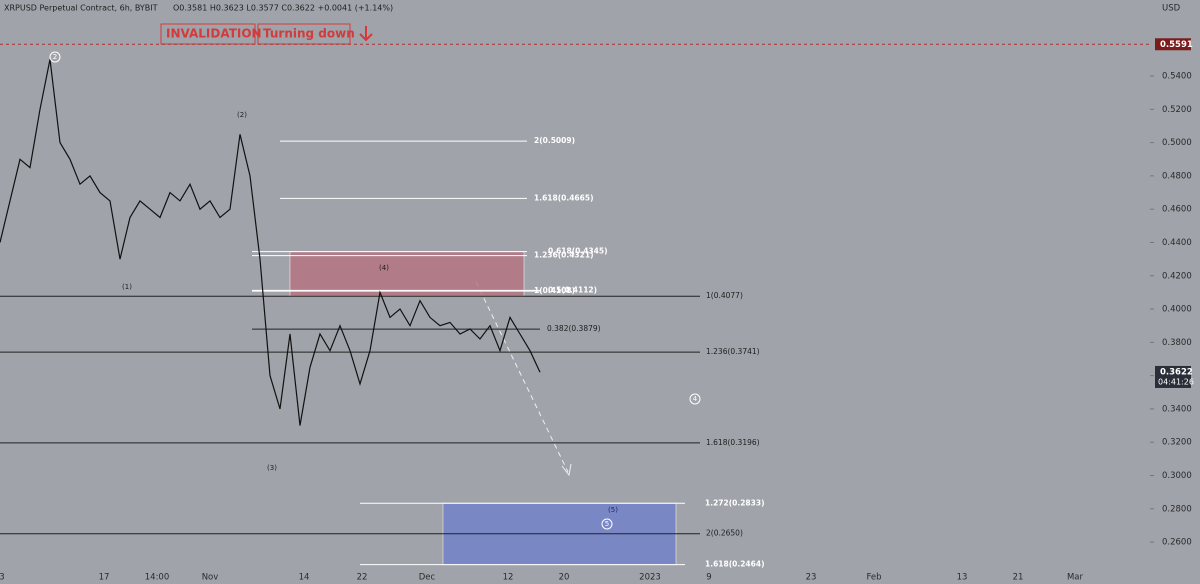  Describe the element at coordinates (735, 564) in the screenshot. I see `fib-label: 1.618(0.2464)` at that location.